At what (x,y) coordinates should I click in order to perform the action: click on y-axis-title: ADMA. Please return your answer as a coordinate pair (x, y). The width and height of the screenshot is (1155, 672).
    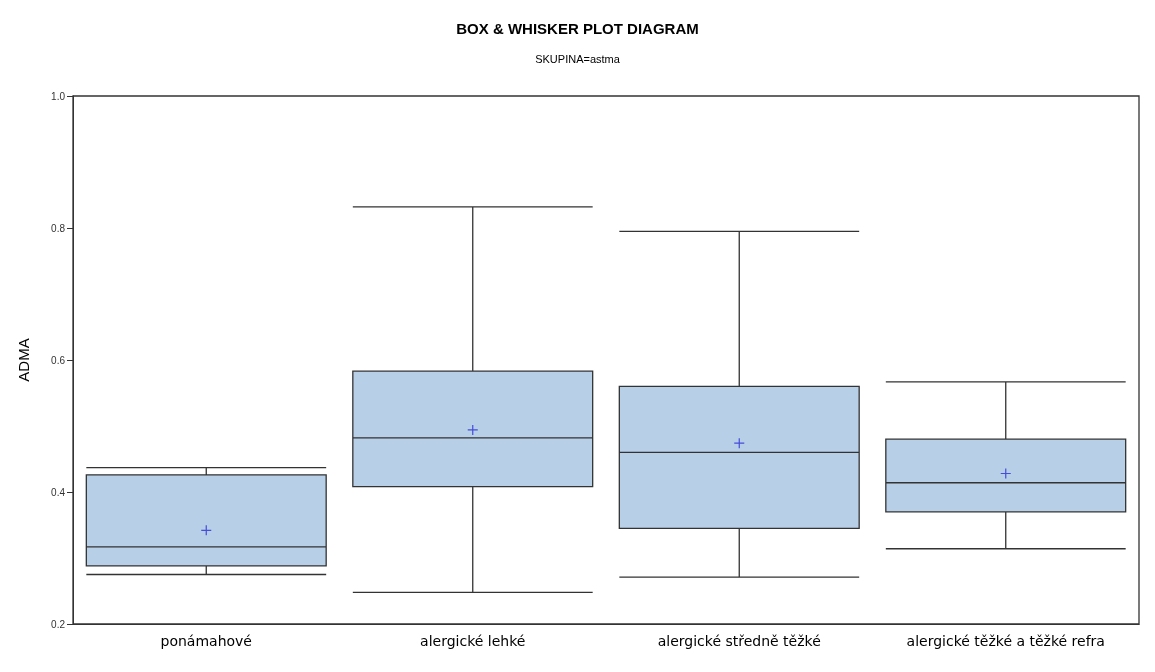
    Looking at the image, I should click on (23, 360).